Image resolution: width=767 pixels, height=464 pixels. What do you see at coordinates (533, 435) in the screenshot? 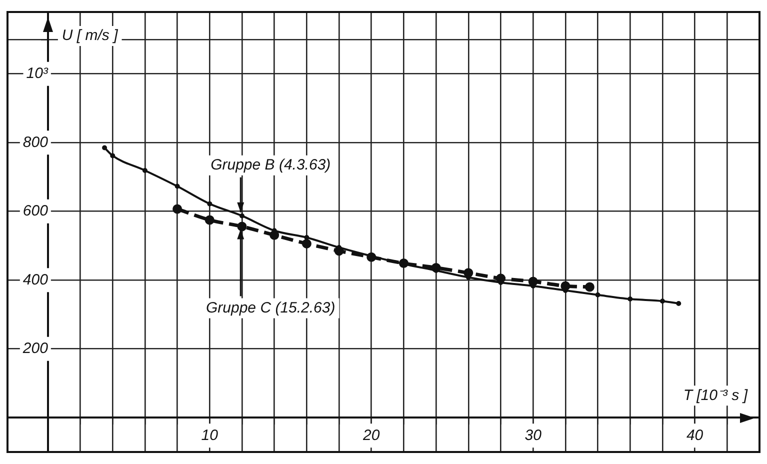
I see `x-tick-label: 30` at bounding box center [533, 435].